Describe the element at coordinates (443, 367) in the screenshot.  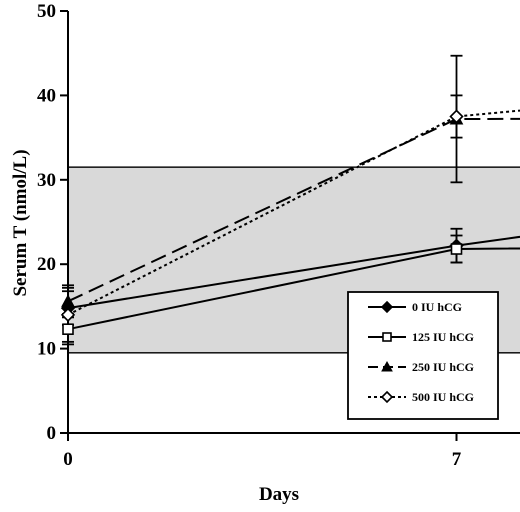
I see `legend-label-250-iu-hcg: 250 IU hCG` at that location.